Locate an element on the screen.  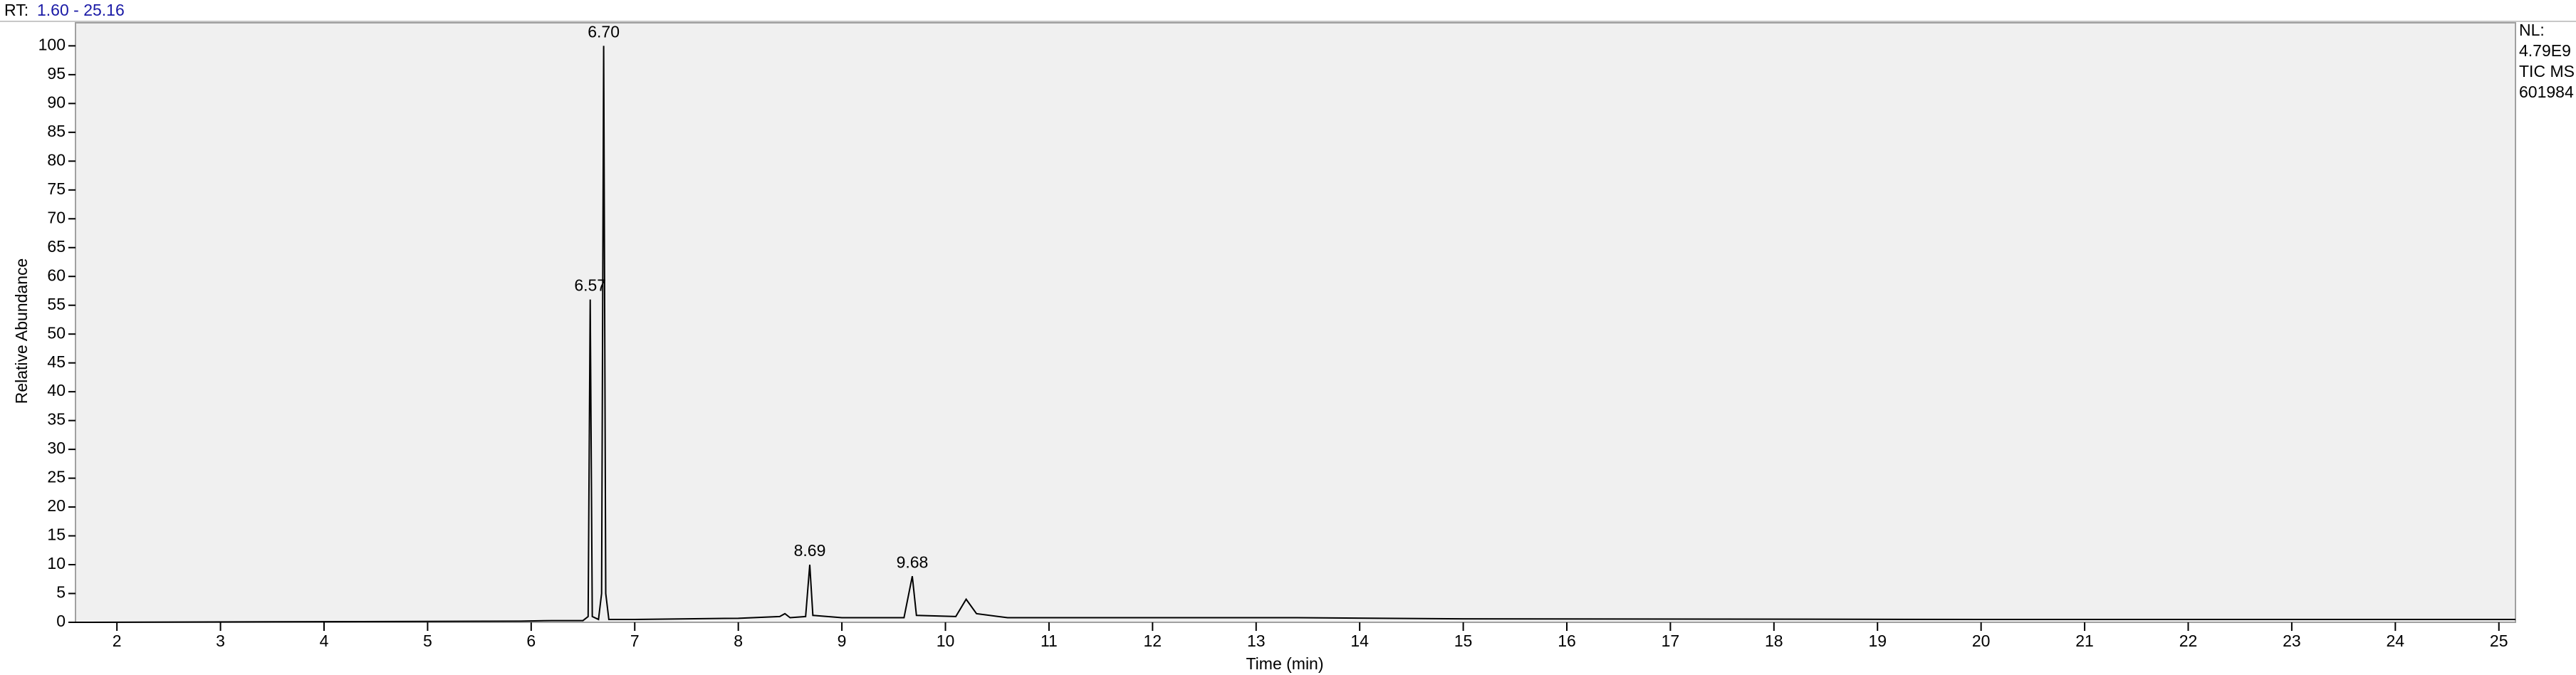
x-tick-label: 19 is located at coordinates (1877, 641).